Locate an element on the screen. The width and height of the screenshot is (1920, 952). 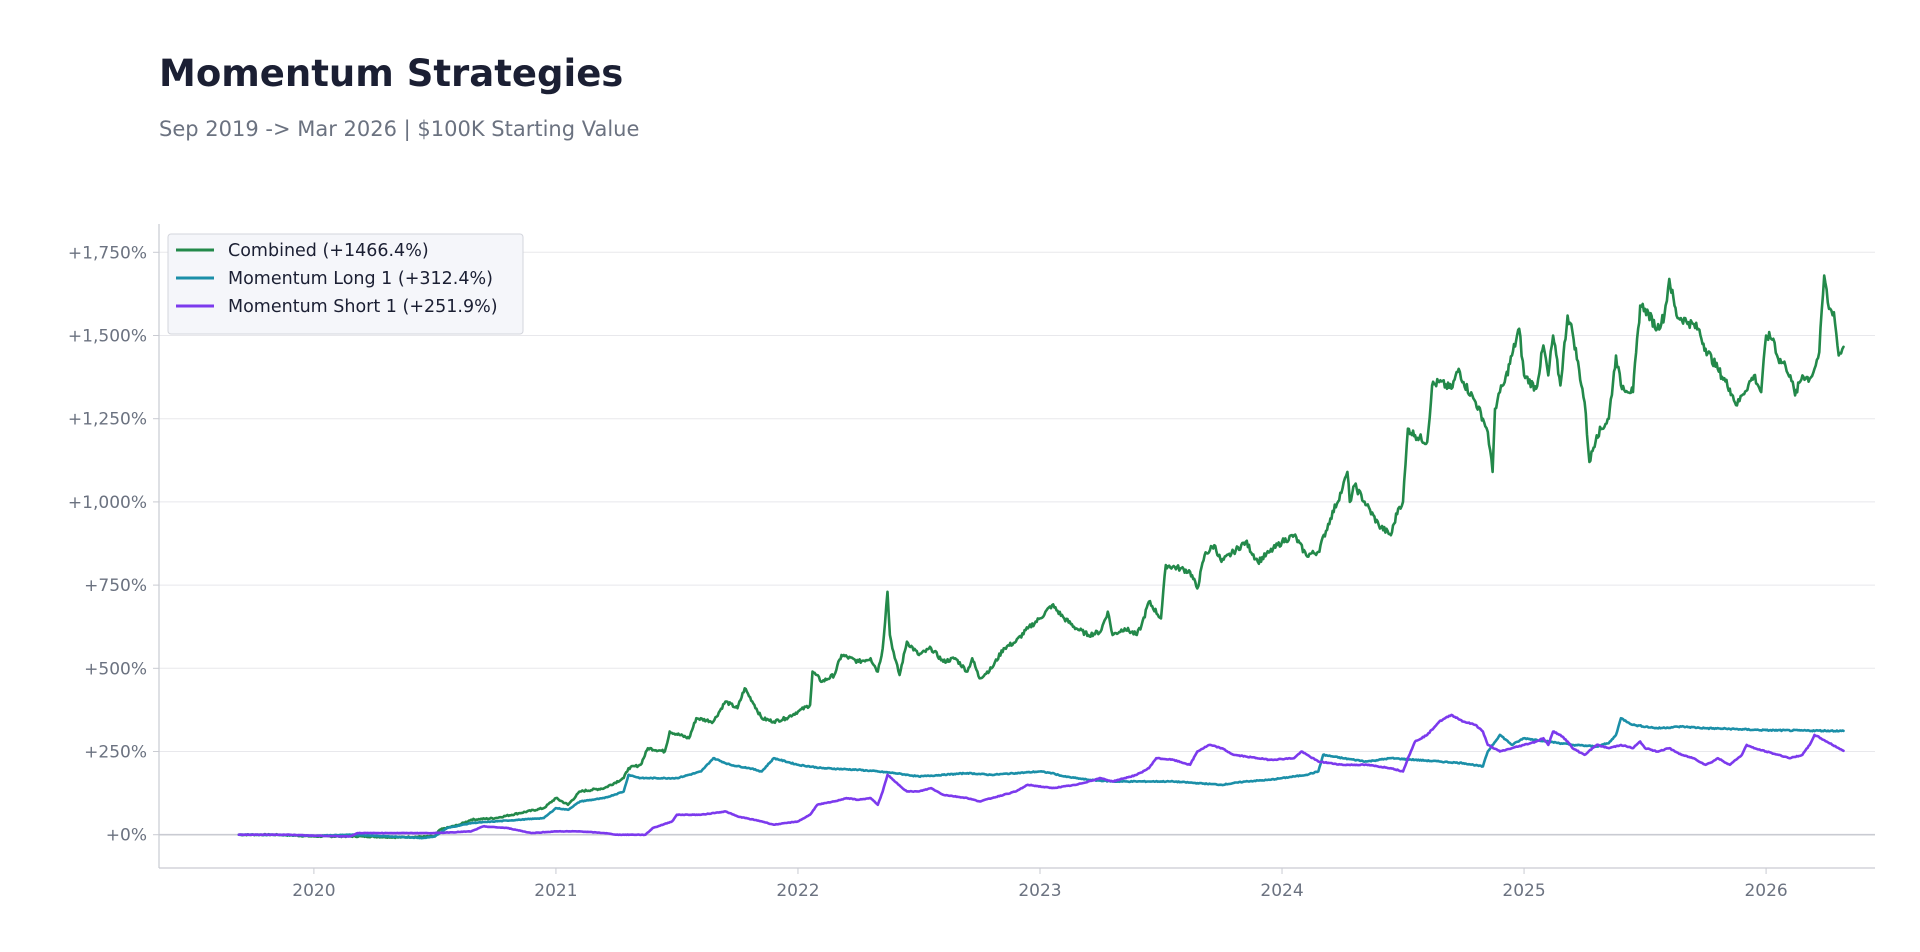
x-tick-label: 2022 is located at coordinates (797, 891).